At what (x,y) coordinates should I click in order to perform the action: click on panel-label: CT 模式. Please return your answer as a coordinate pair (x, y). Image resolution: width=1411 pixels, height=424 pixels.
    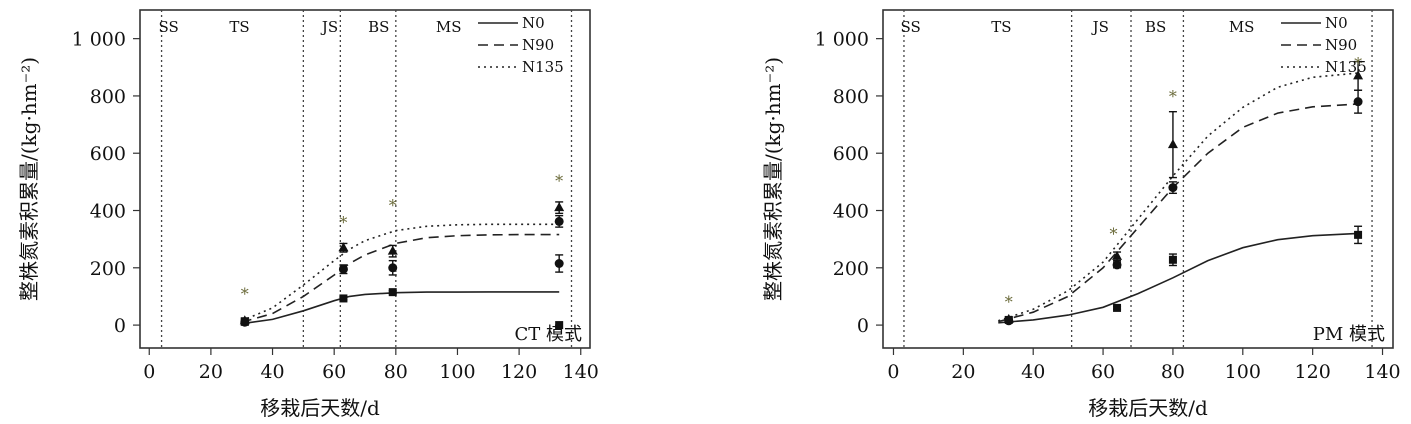
    Looking at the image, I should click on (549, 334).